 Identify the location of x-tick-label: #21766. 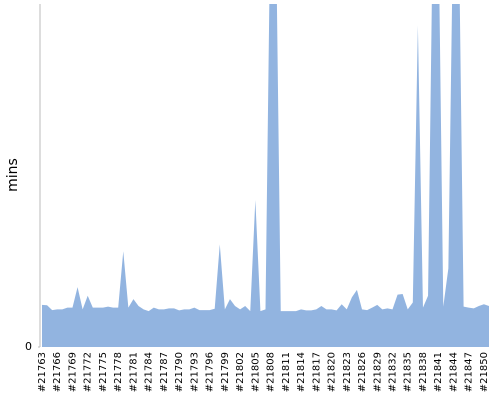
(57, 372).